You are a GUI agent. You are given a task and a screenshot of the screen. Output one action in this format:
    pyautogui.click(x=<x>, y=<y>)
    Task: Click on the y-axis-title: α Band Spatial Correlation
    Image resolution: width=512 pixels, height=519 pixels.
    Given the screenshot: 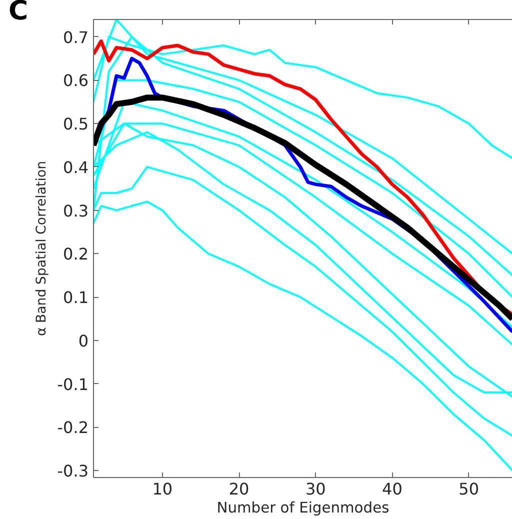 What is the action you would take?
    pyautogui.click(x=42, y=248)
    